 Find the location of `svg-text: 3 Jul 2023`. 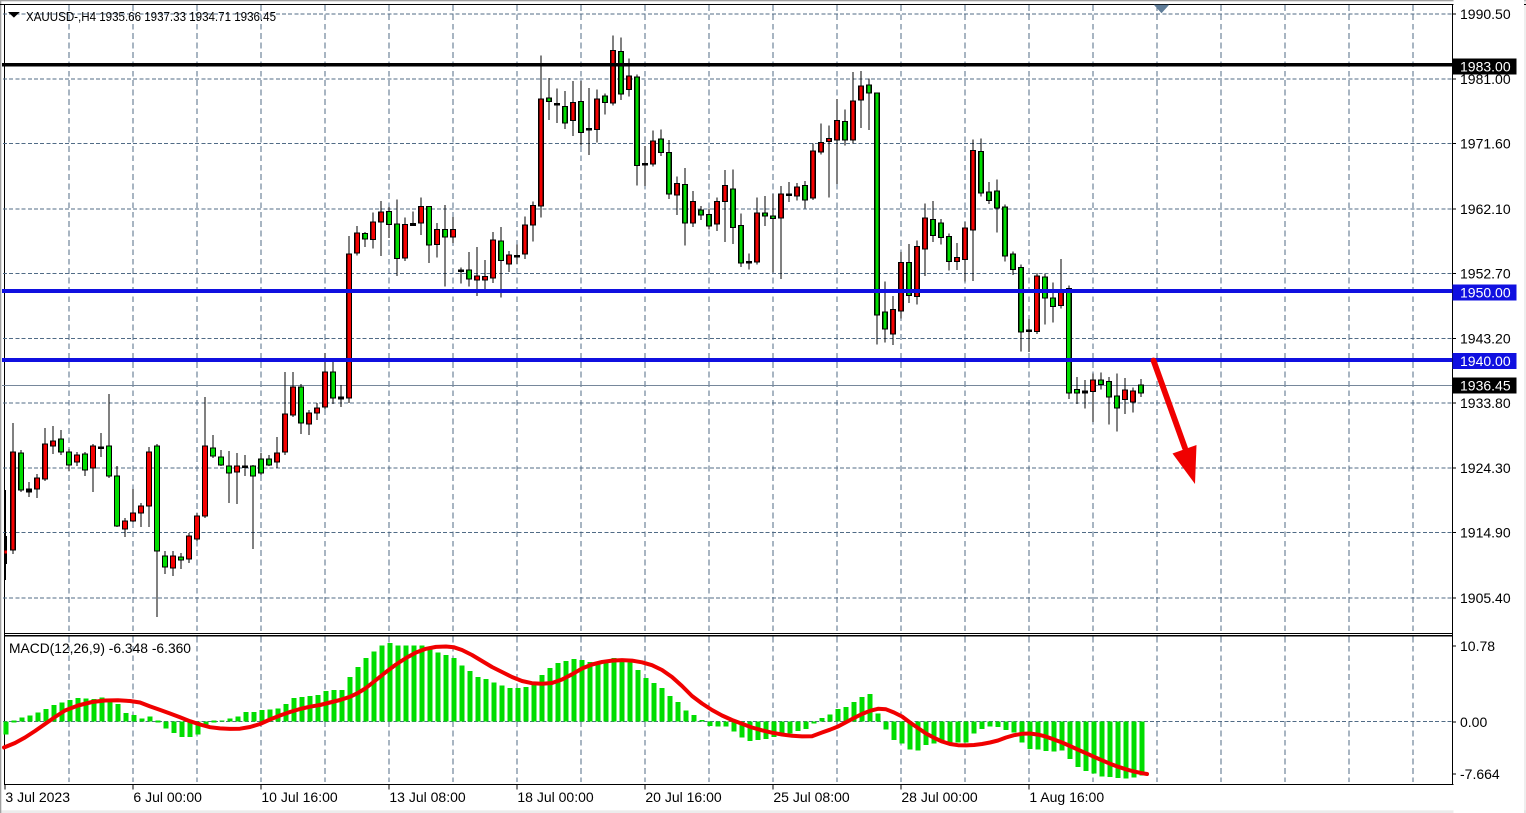

svg-text: 3 Jul 2023 is located at coordinates (37, 797).